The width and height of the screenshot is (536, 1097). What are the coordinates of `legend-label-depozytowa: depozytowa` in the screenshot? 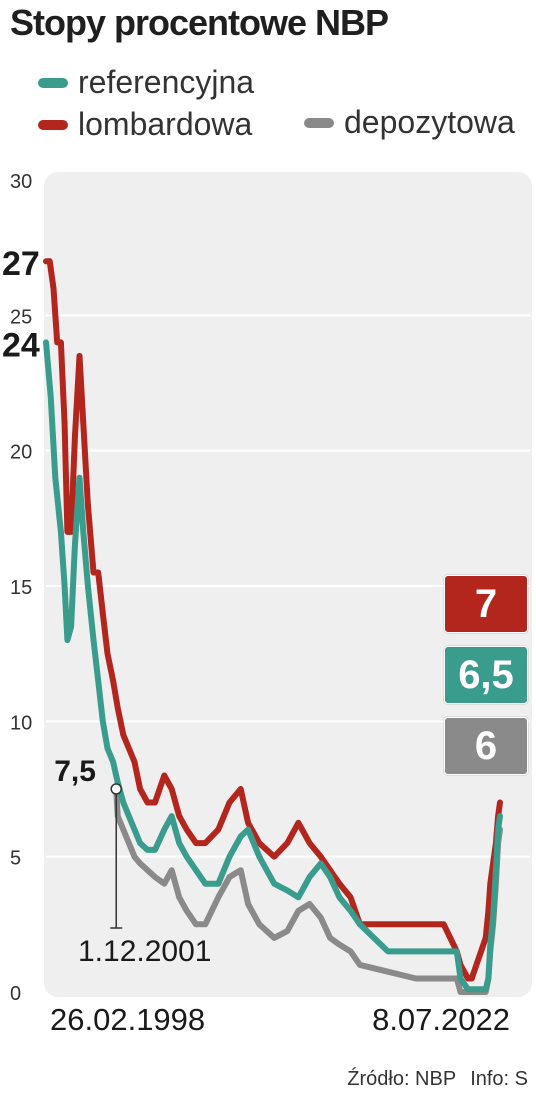 It's located at (429, 122).